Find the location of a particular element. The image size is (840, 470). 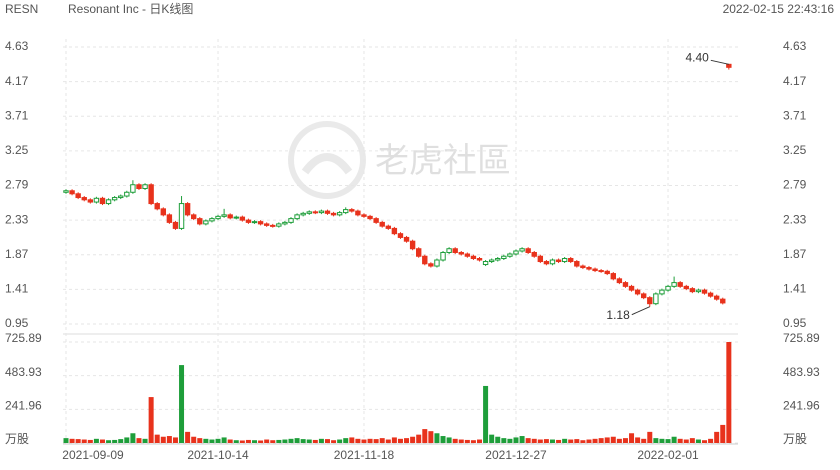

y-tick-label-right: 1.87 is located at coordinates (795, 254).